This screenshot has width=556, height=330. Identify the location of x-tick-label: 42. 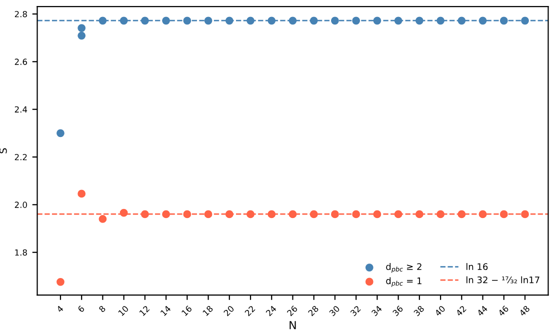
(460, 310).